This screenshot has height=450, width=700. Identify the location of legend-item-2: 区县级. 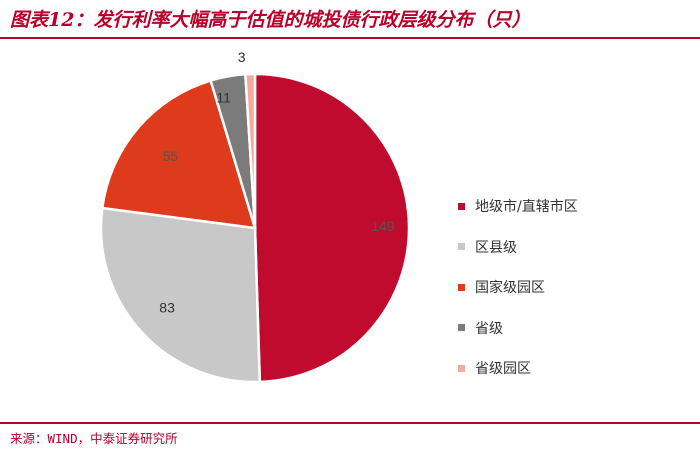
(518, 247).